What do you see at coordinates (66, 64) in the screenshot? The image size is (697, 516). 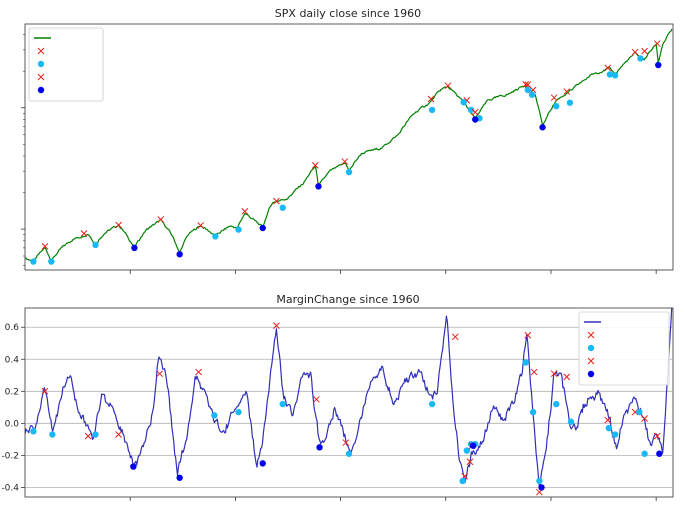 I see `legend-box` at bounding box center [66, 64].